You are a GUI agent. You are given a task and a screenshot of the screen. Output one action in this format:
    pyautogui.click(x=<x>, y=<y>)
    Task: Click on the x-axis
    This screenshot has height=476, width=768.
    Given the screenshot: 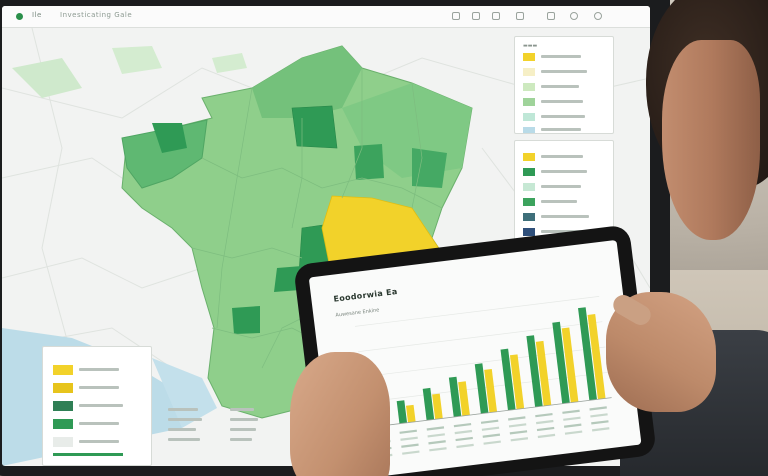 What is the action you would take?
    pyautogui.click(x=489, y=413)
    